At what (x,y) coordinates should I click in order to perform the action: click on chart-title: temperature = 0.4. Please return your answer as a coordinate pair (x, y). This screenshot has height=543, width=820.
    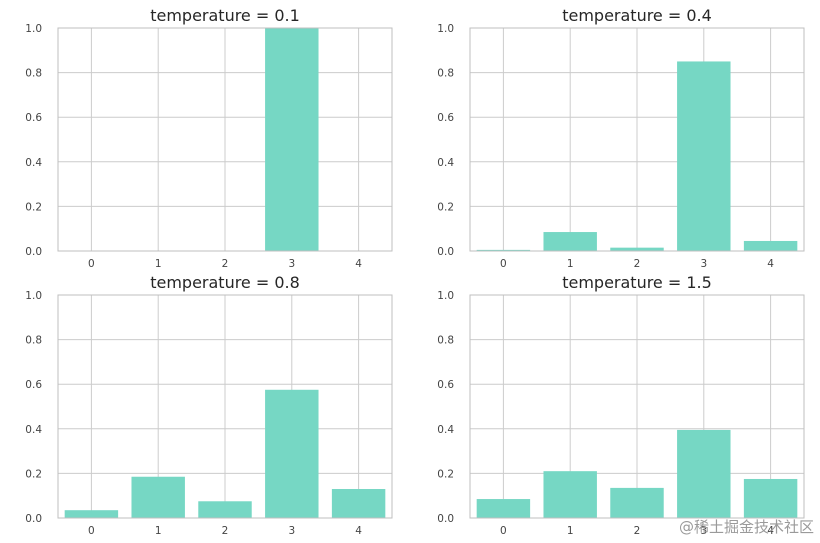
    Looking at the image, I should click on (637, 15).